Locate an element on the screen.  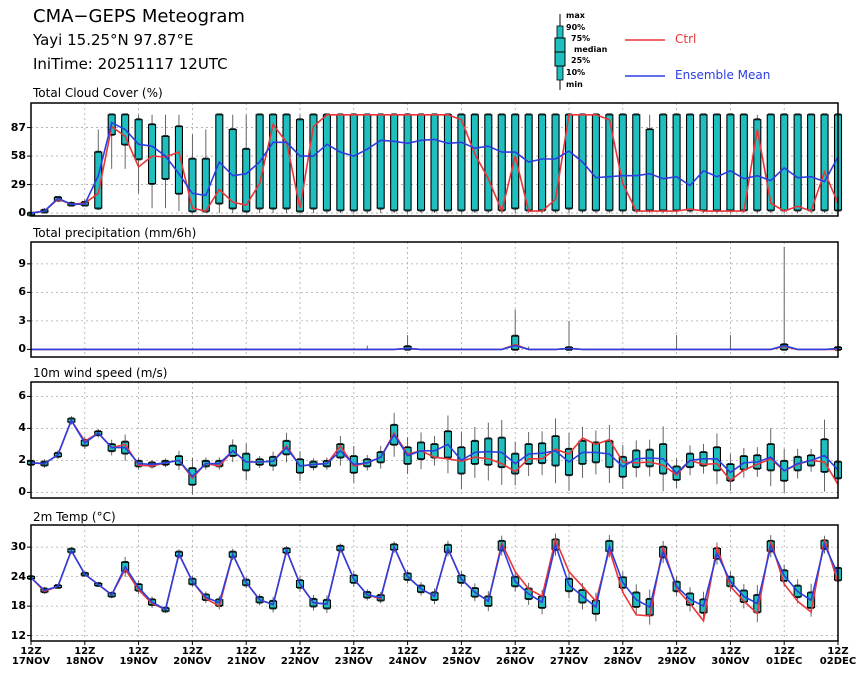
legend-p10: 10% is located at coordinates (576, 72).